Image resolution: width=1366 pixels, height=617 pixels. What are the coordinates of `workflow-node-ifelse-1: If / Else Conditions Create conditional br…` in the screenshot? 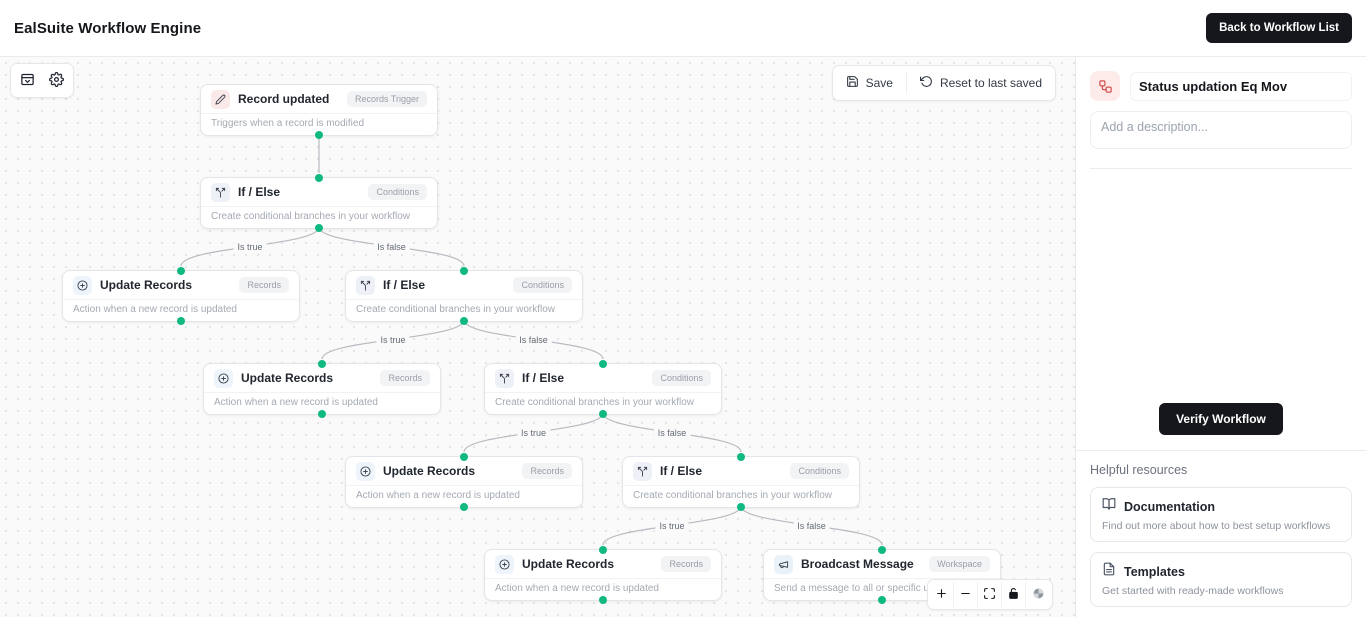 It's located at (319, 203).